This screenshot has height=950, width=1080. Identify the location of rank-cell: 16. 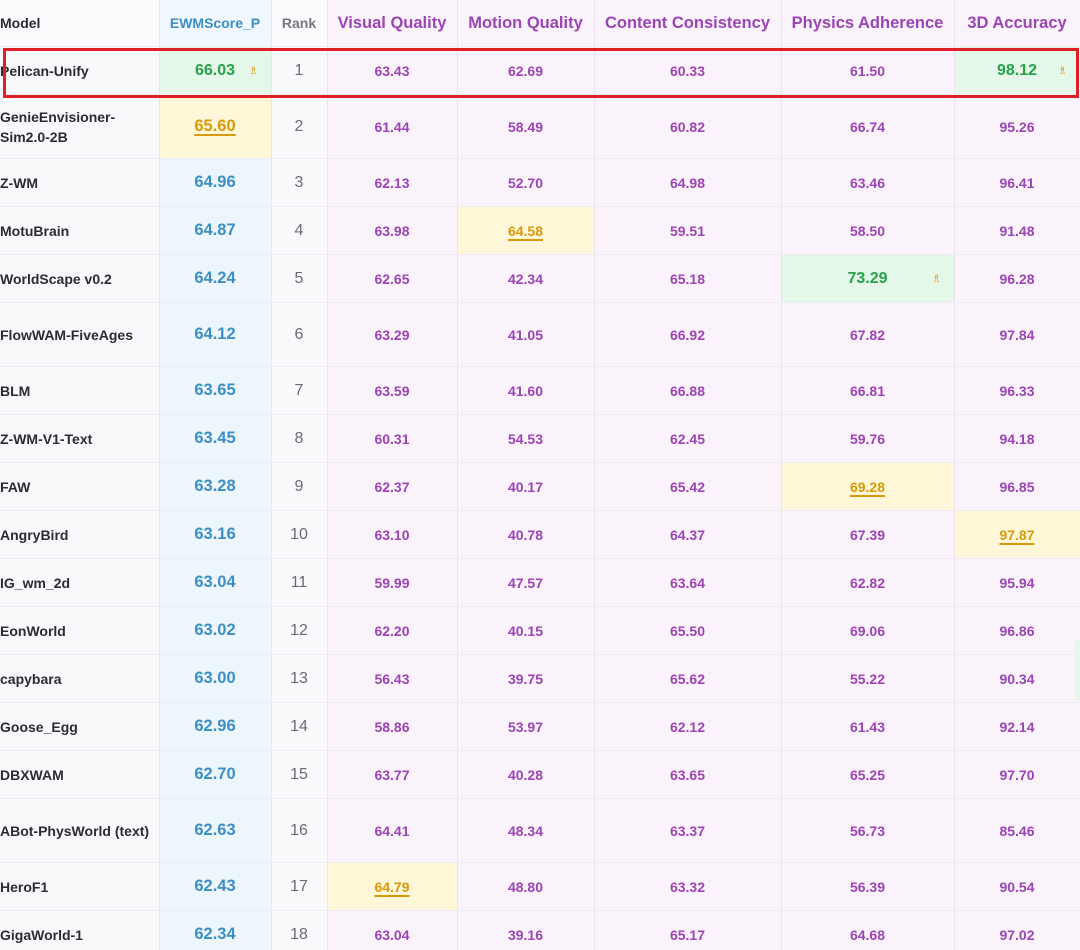
(299, 830).